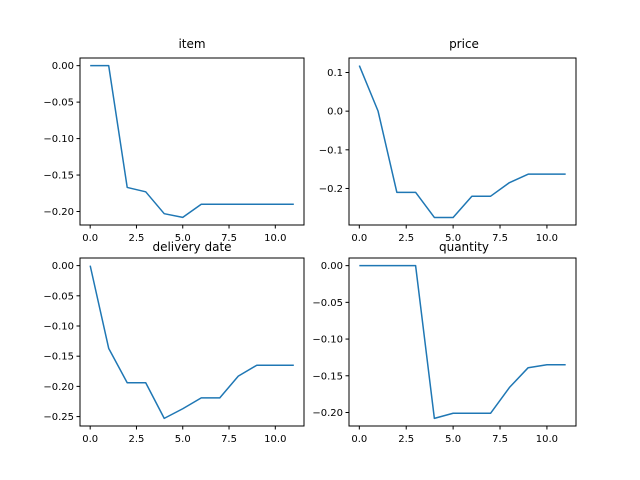 The height and width of the screenshot is (480, 640). I want to click on x-tick-label-quantity: 2.5, so click(406, 439).